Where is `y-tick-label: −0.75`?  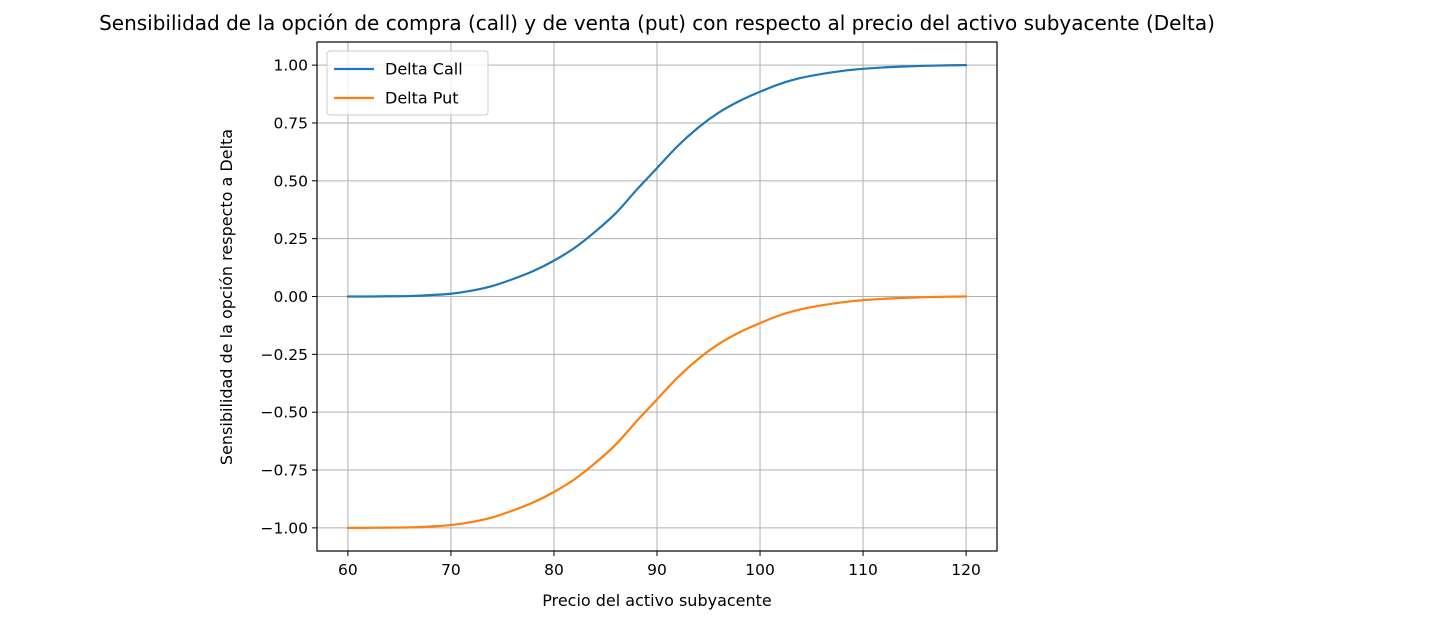
y-tick-label: −0.75 is located at coordinates (285, 471).